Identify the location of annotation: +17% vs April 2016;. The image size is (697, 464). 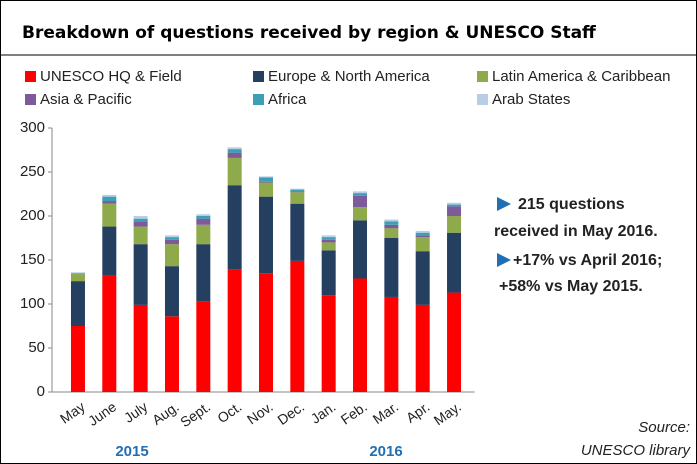
(587, 260).